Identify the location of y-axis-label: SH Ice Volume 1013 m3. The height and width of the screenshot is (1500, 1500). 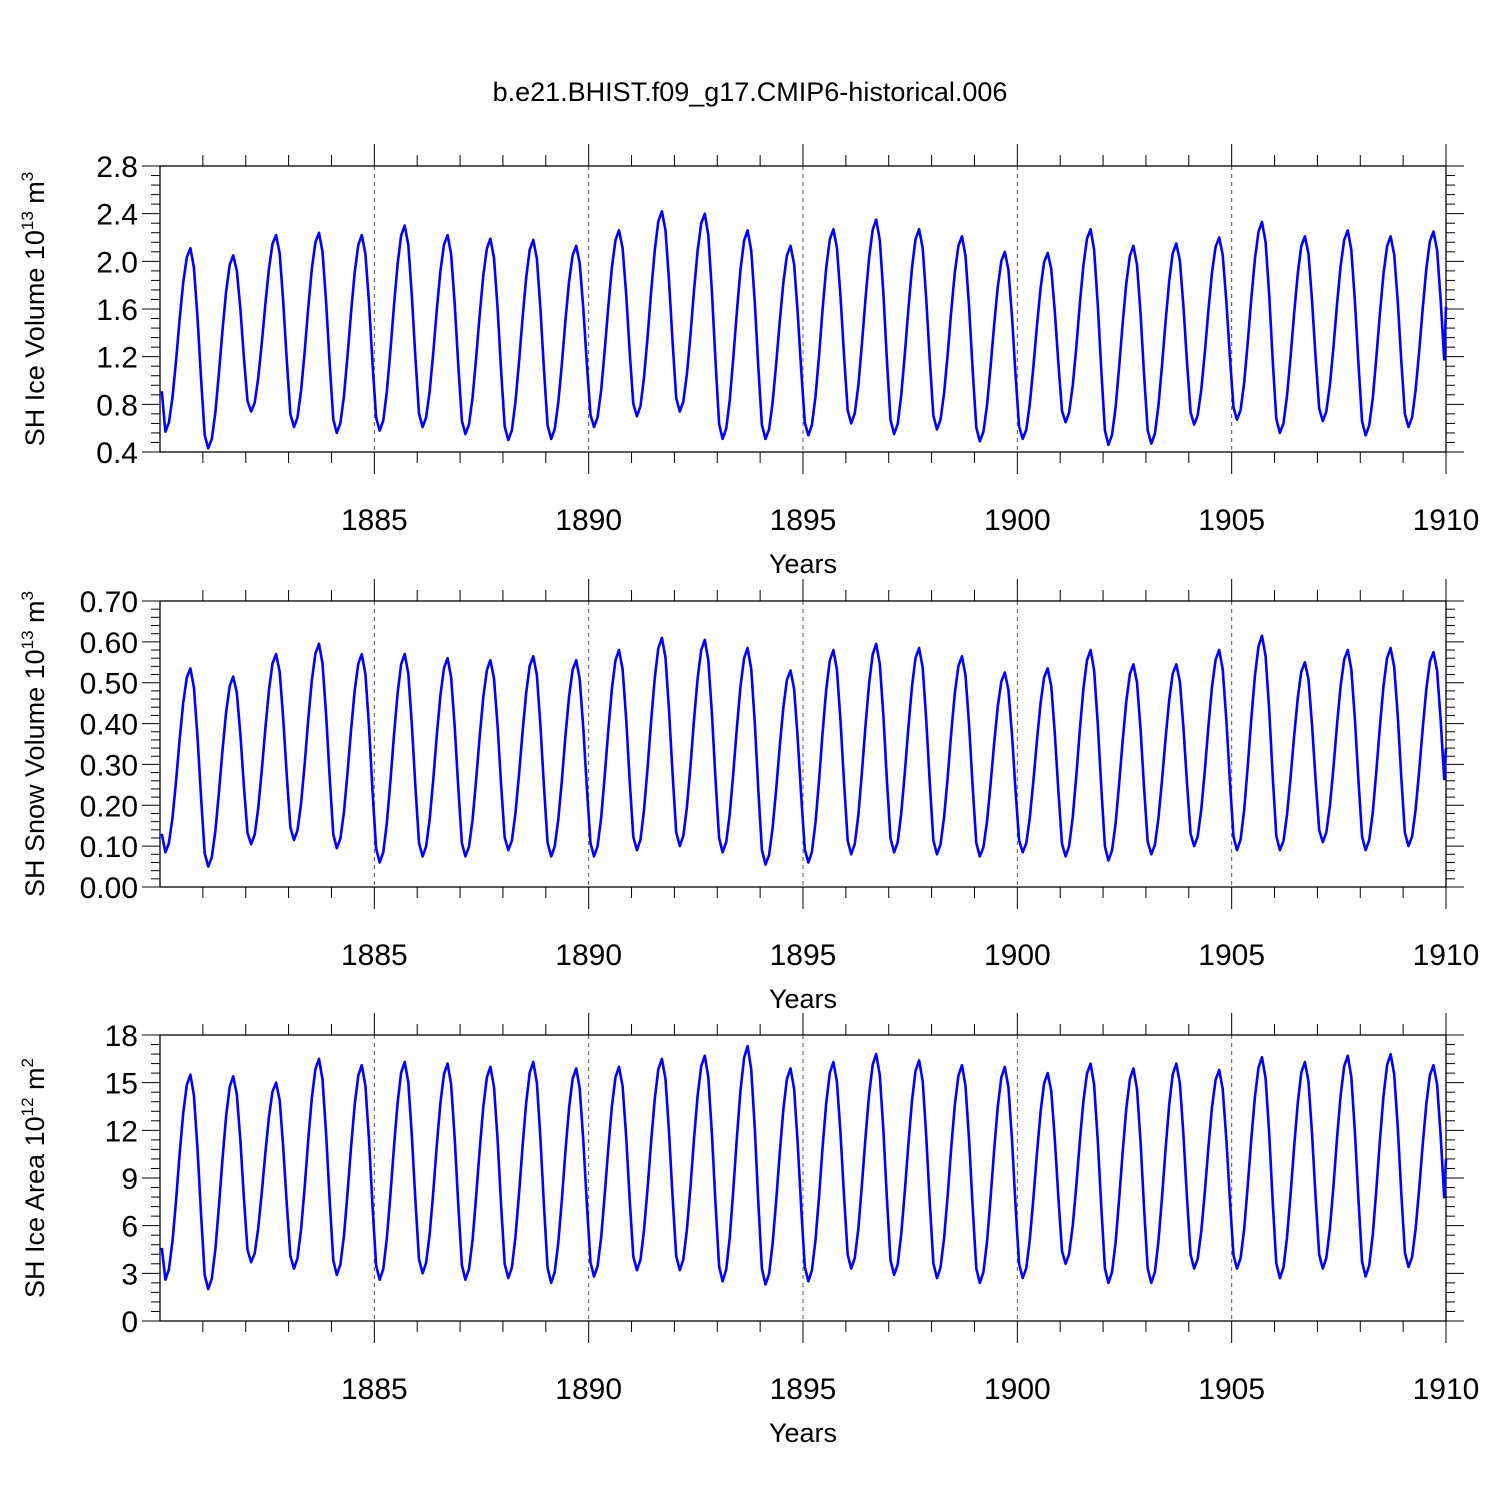
(34, 309).